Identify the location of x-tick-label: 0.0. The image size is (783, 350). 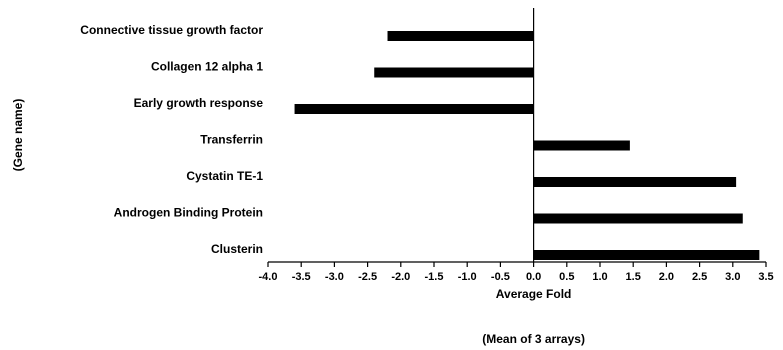
(533, 277).